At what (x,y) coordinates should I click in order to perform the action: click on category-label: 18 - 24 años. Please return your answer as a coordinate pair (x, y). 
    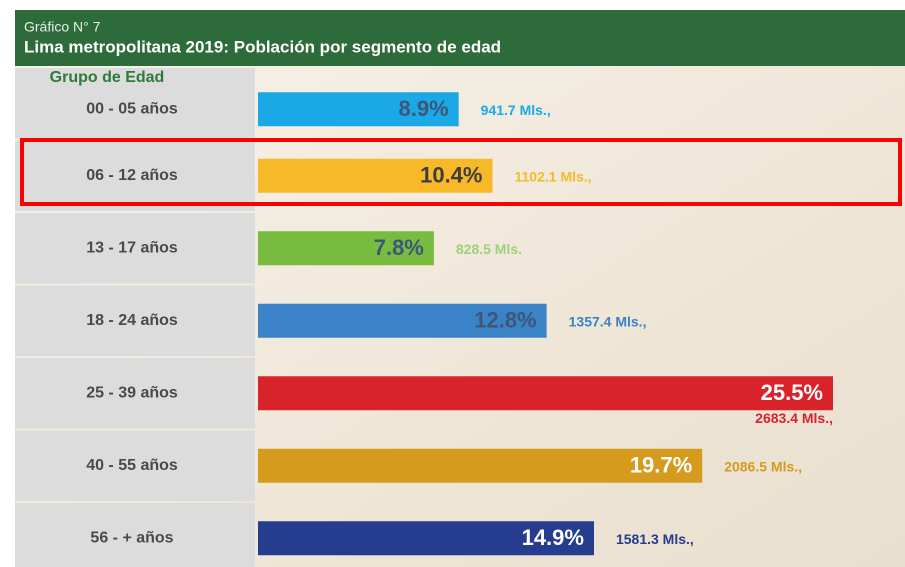
    Looking at the image, I should click on (132, 320).